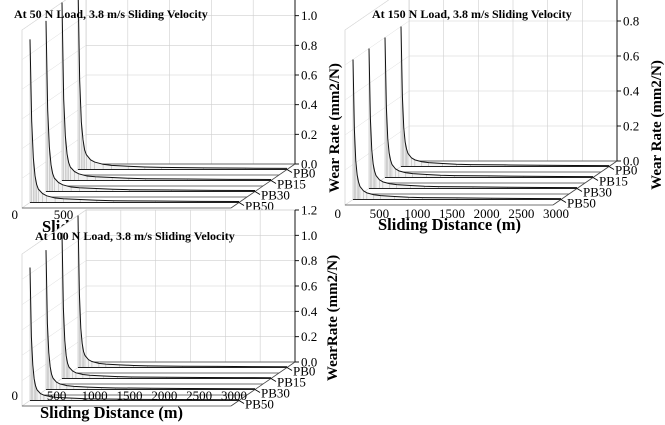 This screenshot has height=425, width=665. Describe the element at coordinates (472, 14) in the screenshot. I see `chart-title: At 150 N Load, 3.8 m/s Sliding Velocity` at that location.